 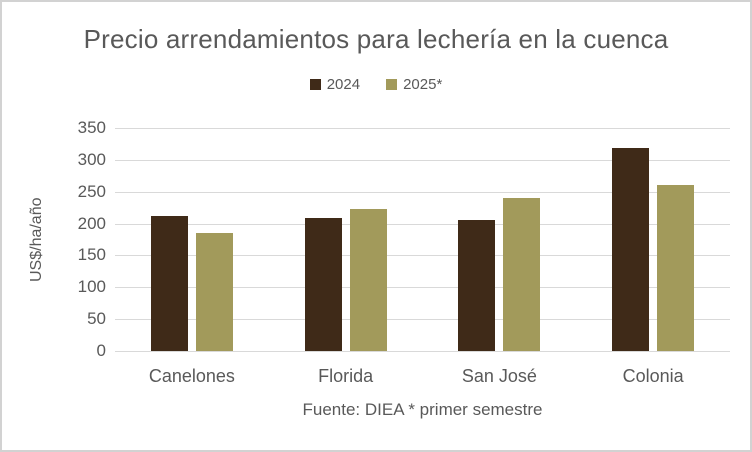 I want to click on legend: 2024 2025*, so click(x=376, y=84).